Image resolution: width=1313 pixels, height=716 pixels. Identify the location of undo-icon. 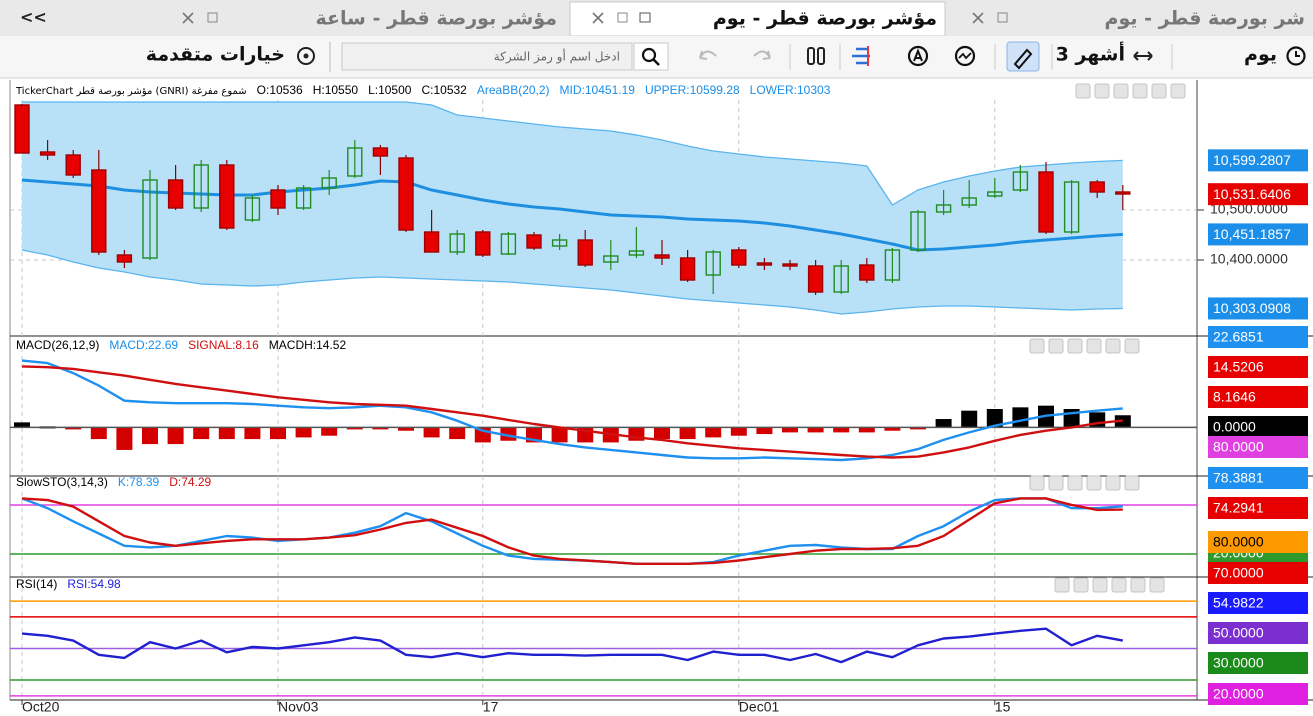
(708, 55).